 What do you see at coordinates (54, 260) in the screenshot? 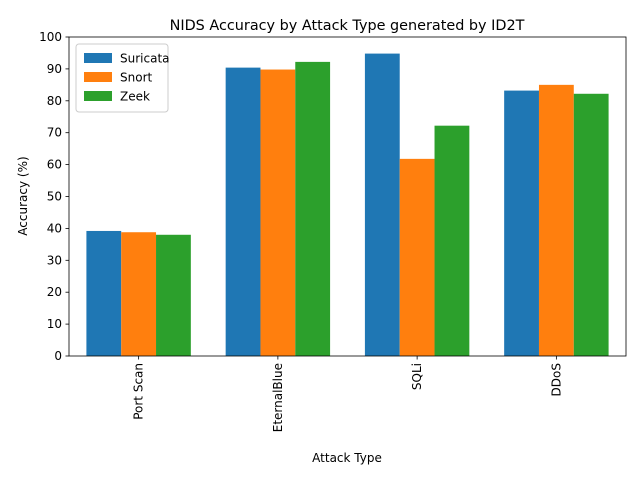
I see `y-tick-label: 30` at bounding box center [54, 260].